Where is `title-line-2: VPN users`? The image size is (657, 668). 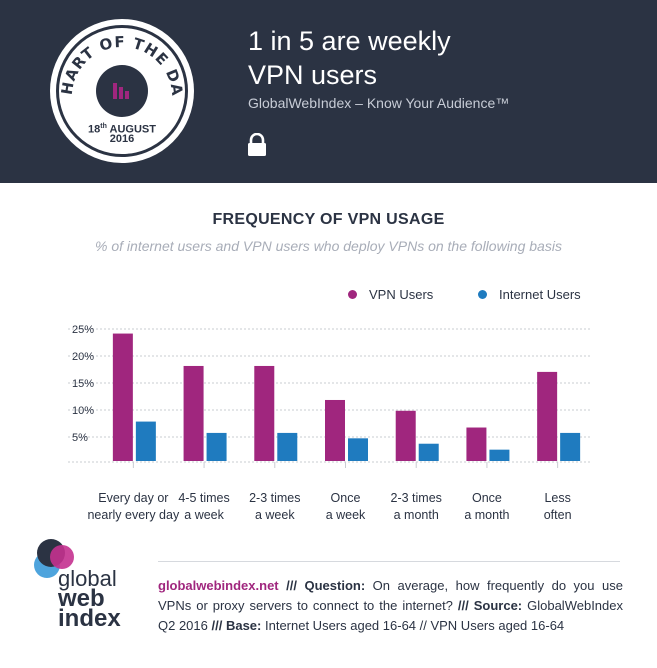 title-line-2: VPN users is located at coordinates (313, 75).